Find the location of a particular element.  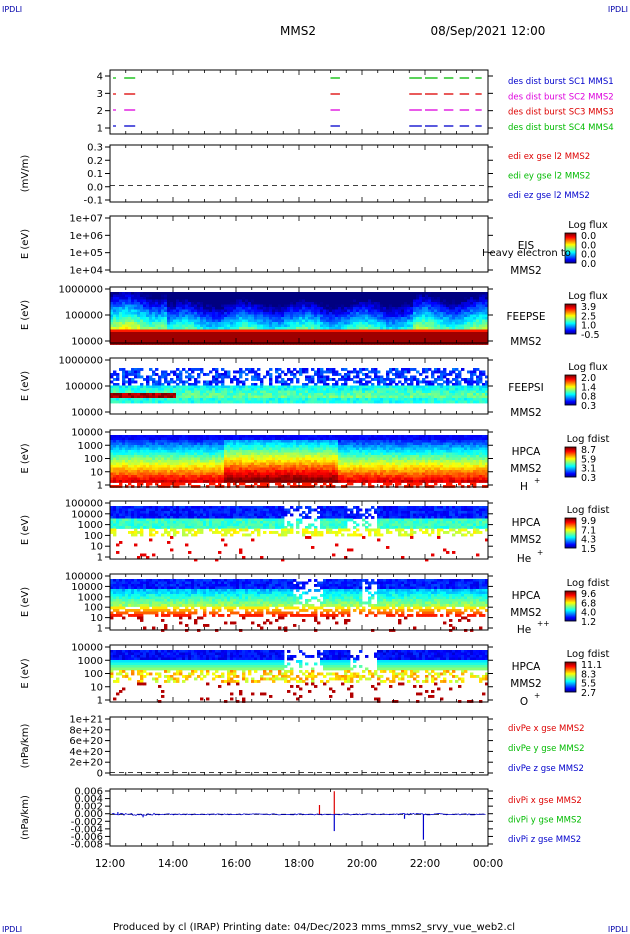

y-tick-label-hpca_he2: 100 is located at coordinates (93, 608).